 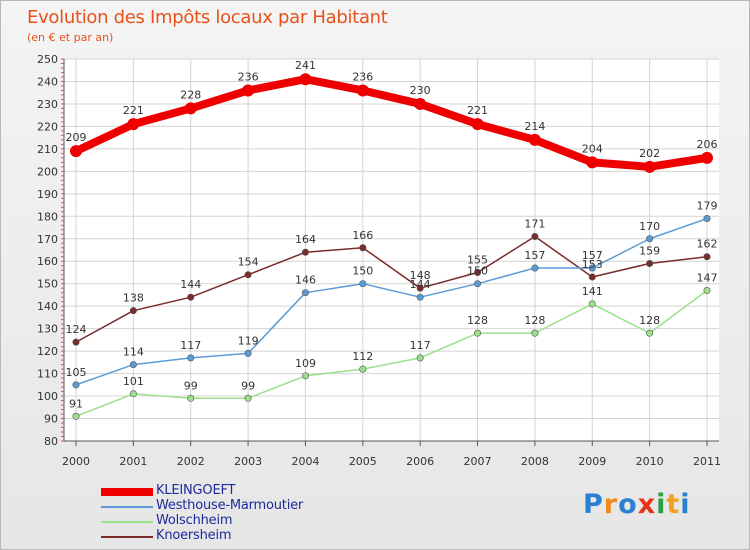 What do you see at coordinates (363, 461) in the screenshot?
I see `x-tick-label: 2005` at bounding box center [363, 461].